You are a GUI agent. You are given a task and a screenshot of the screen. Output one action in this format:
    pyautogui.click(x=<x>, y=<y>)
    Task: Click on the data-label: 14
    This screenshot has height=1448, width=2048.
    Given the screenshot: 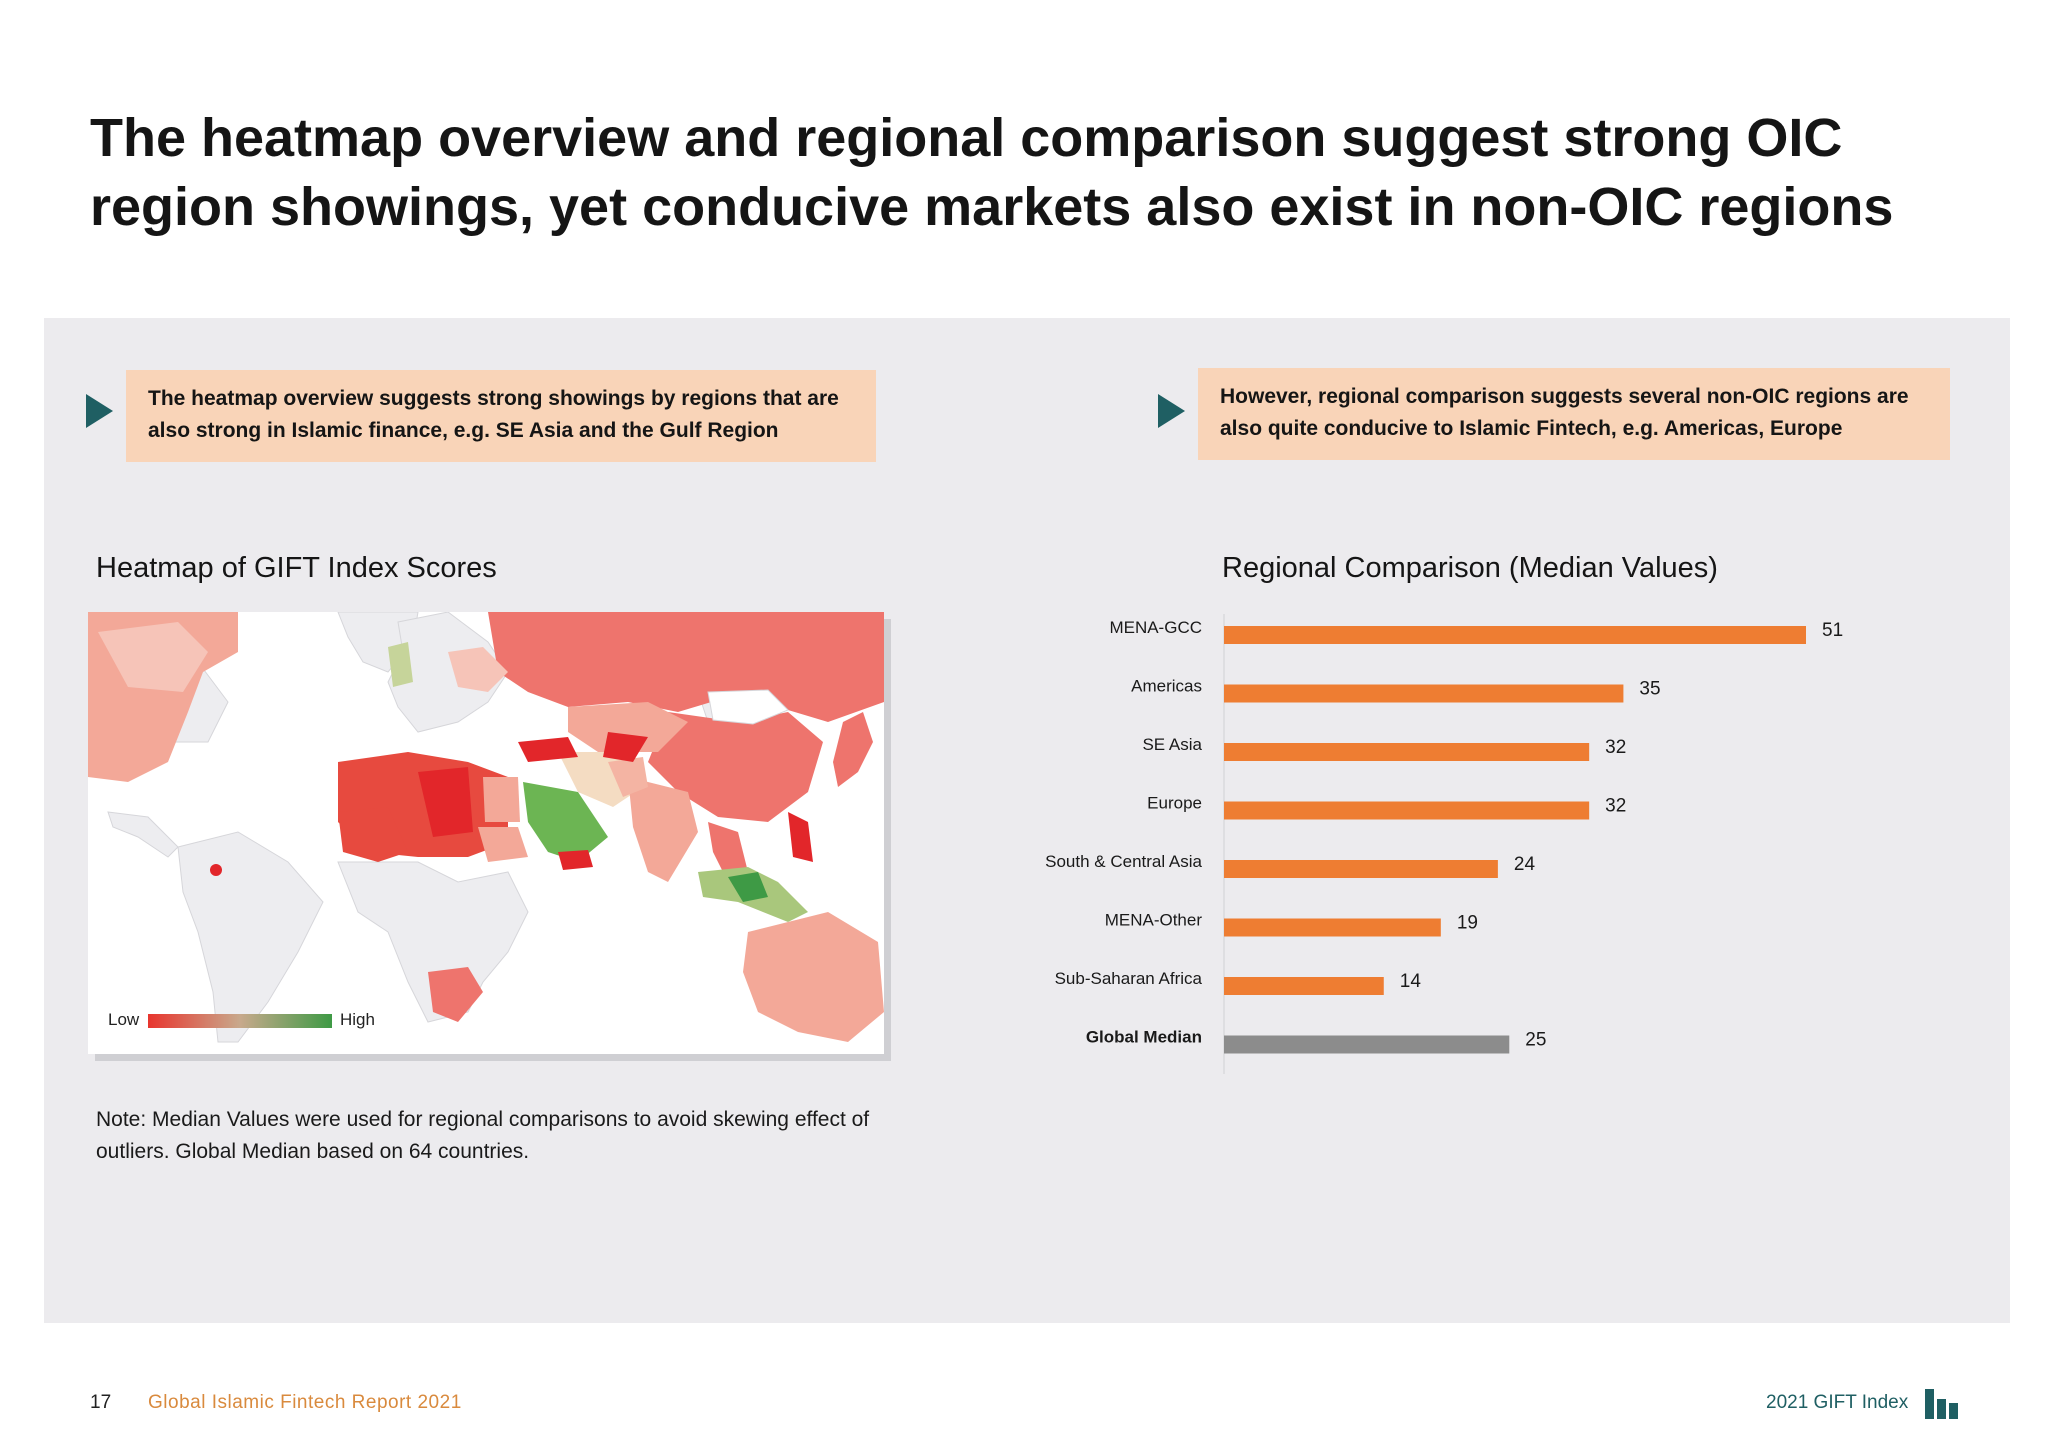 What is the action you would take?
    pyautogui.click(x=1411, y=981)
    